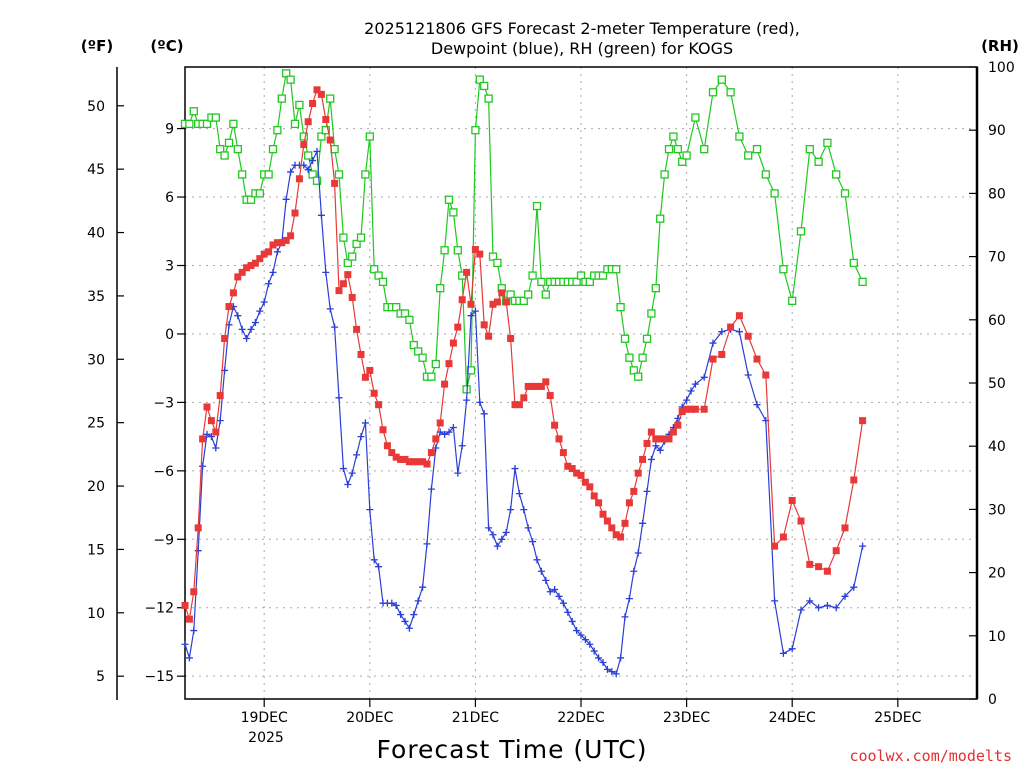 This screenshot has height=768, width=1024. I want to click on celsius-unit-label: (ºC), so click(166, 46).